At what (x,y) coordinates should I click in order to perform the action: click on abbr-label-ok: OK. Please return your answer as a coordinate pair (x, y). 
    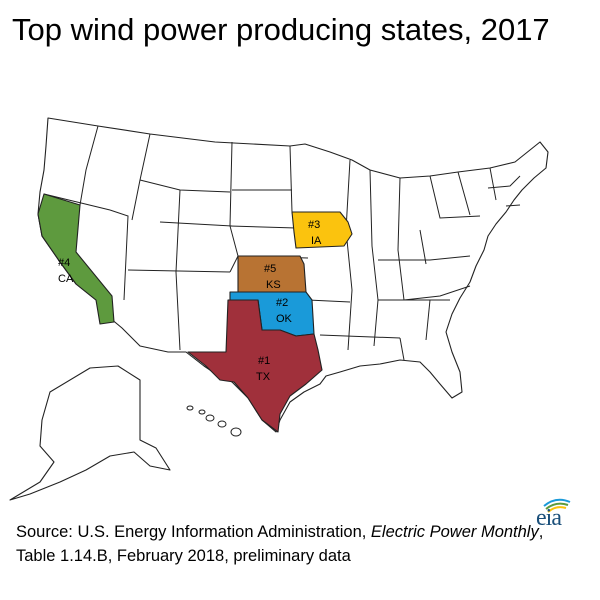
    Looking at the image, I should click on (284, 319).